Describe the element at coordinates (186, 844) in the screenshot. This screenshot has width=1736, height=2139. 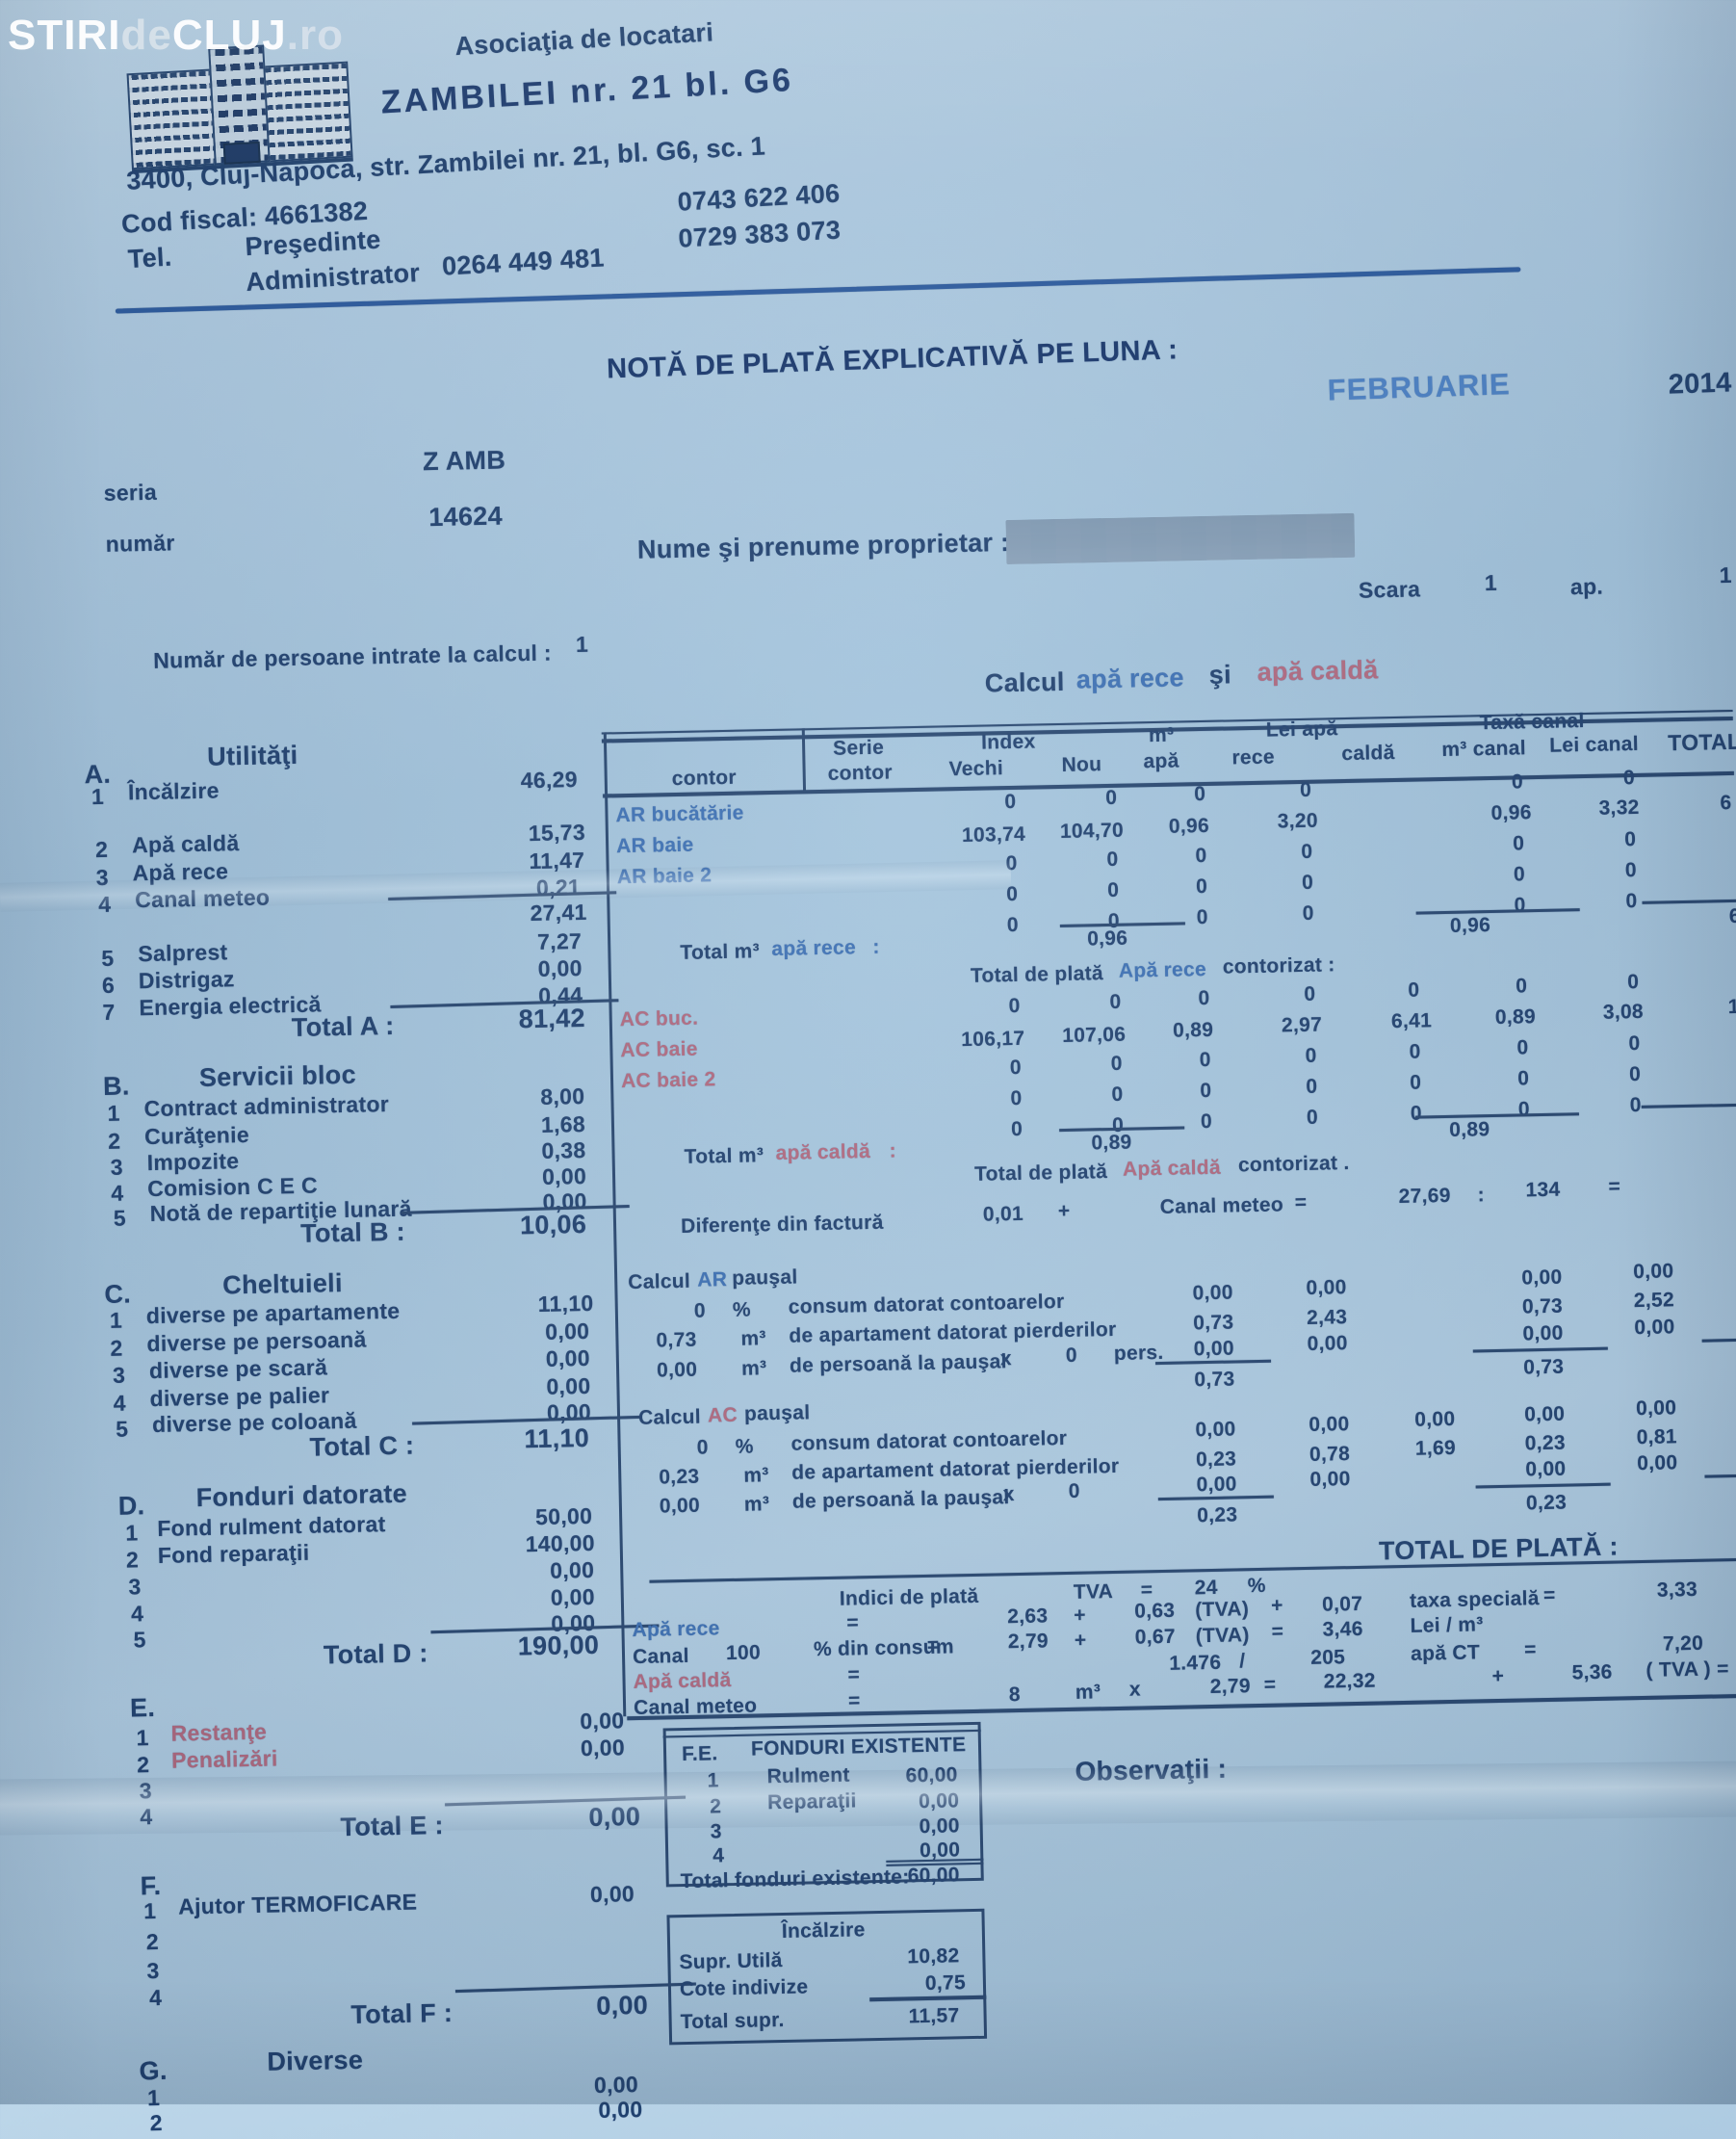
I see `row-label: Apă caldă` at that location.